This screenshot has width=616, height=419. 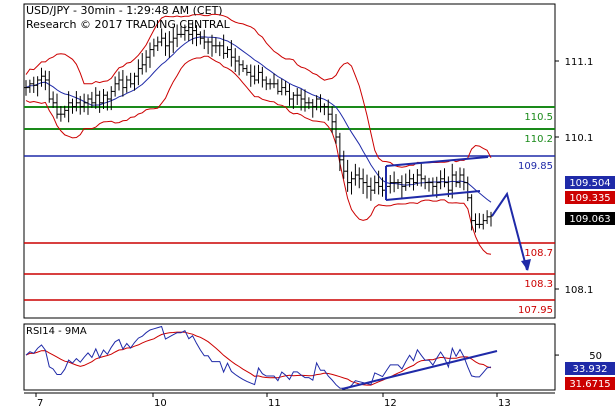 I want to click on level-label: 109.85, so click(x=535, y=166).